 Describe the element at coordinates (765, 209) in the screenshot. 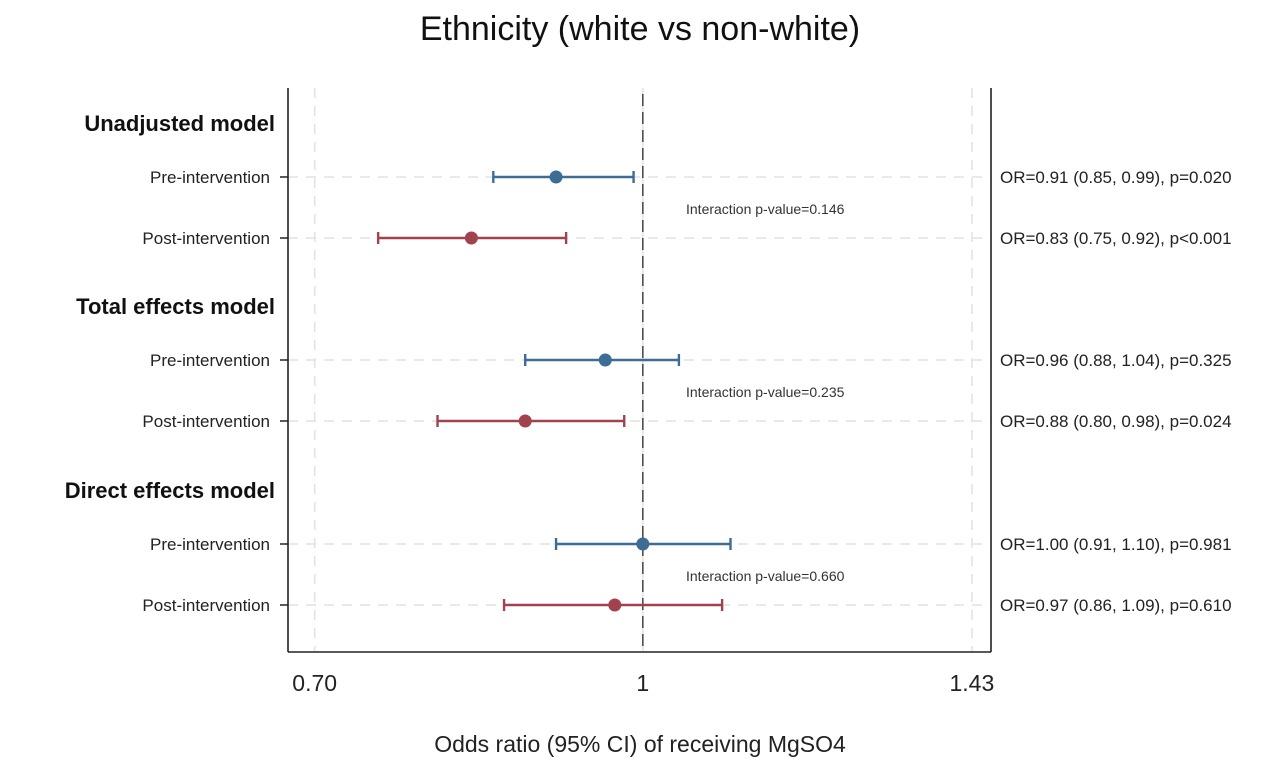

I see `interaction-p-value: Interaction p-value=0.146` at that location.